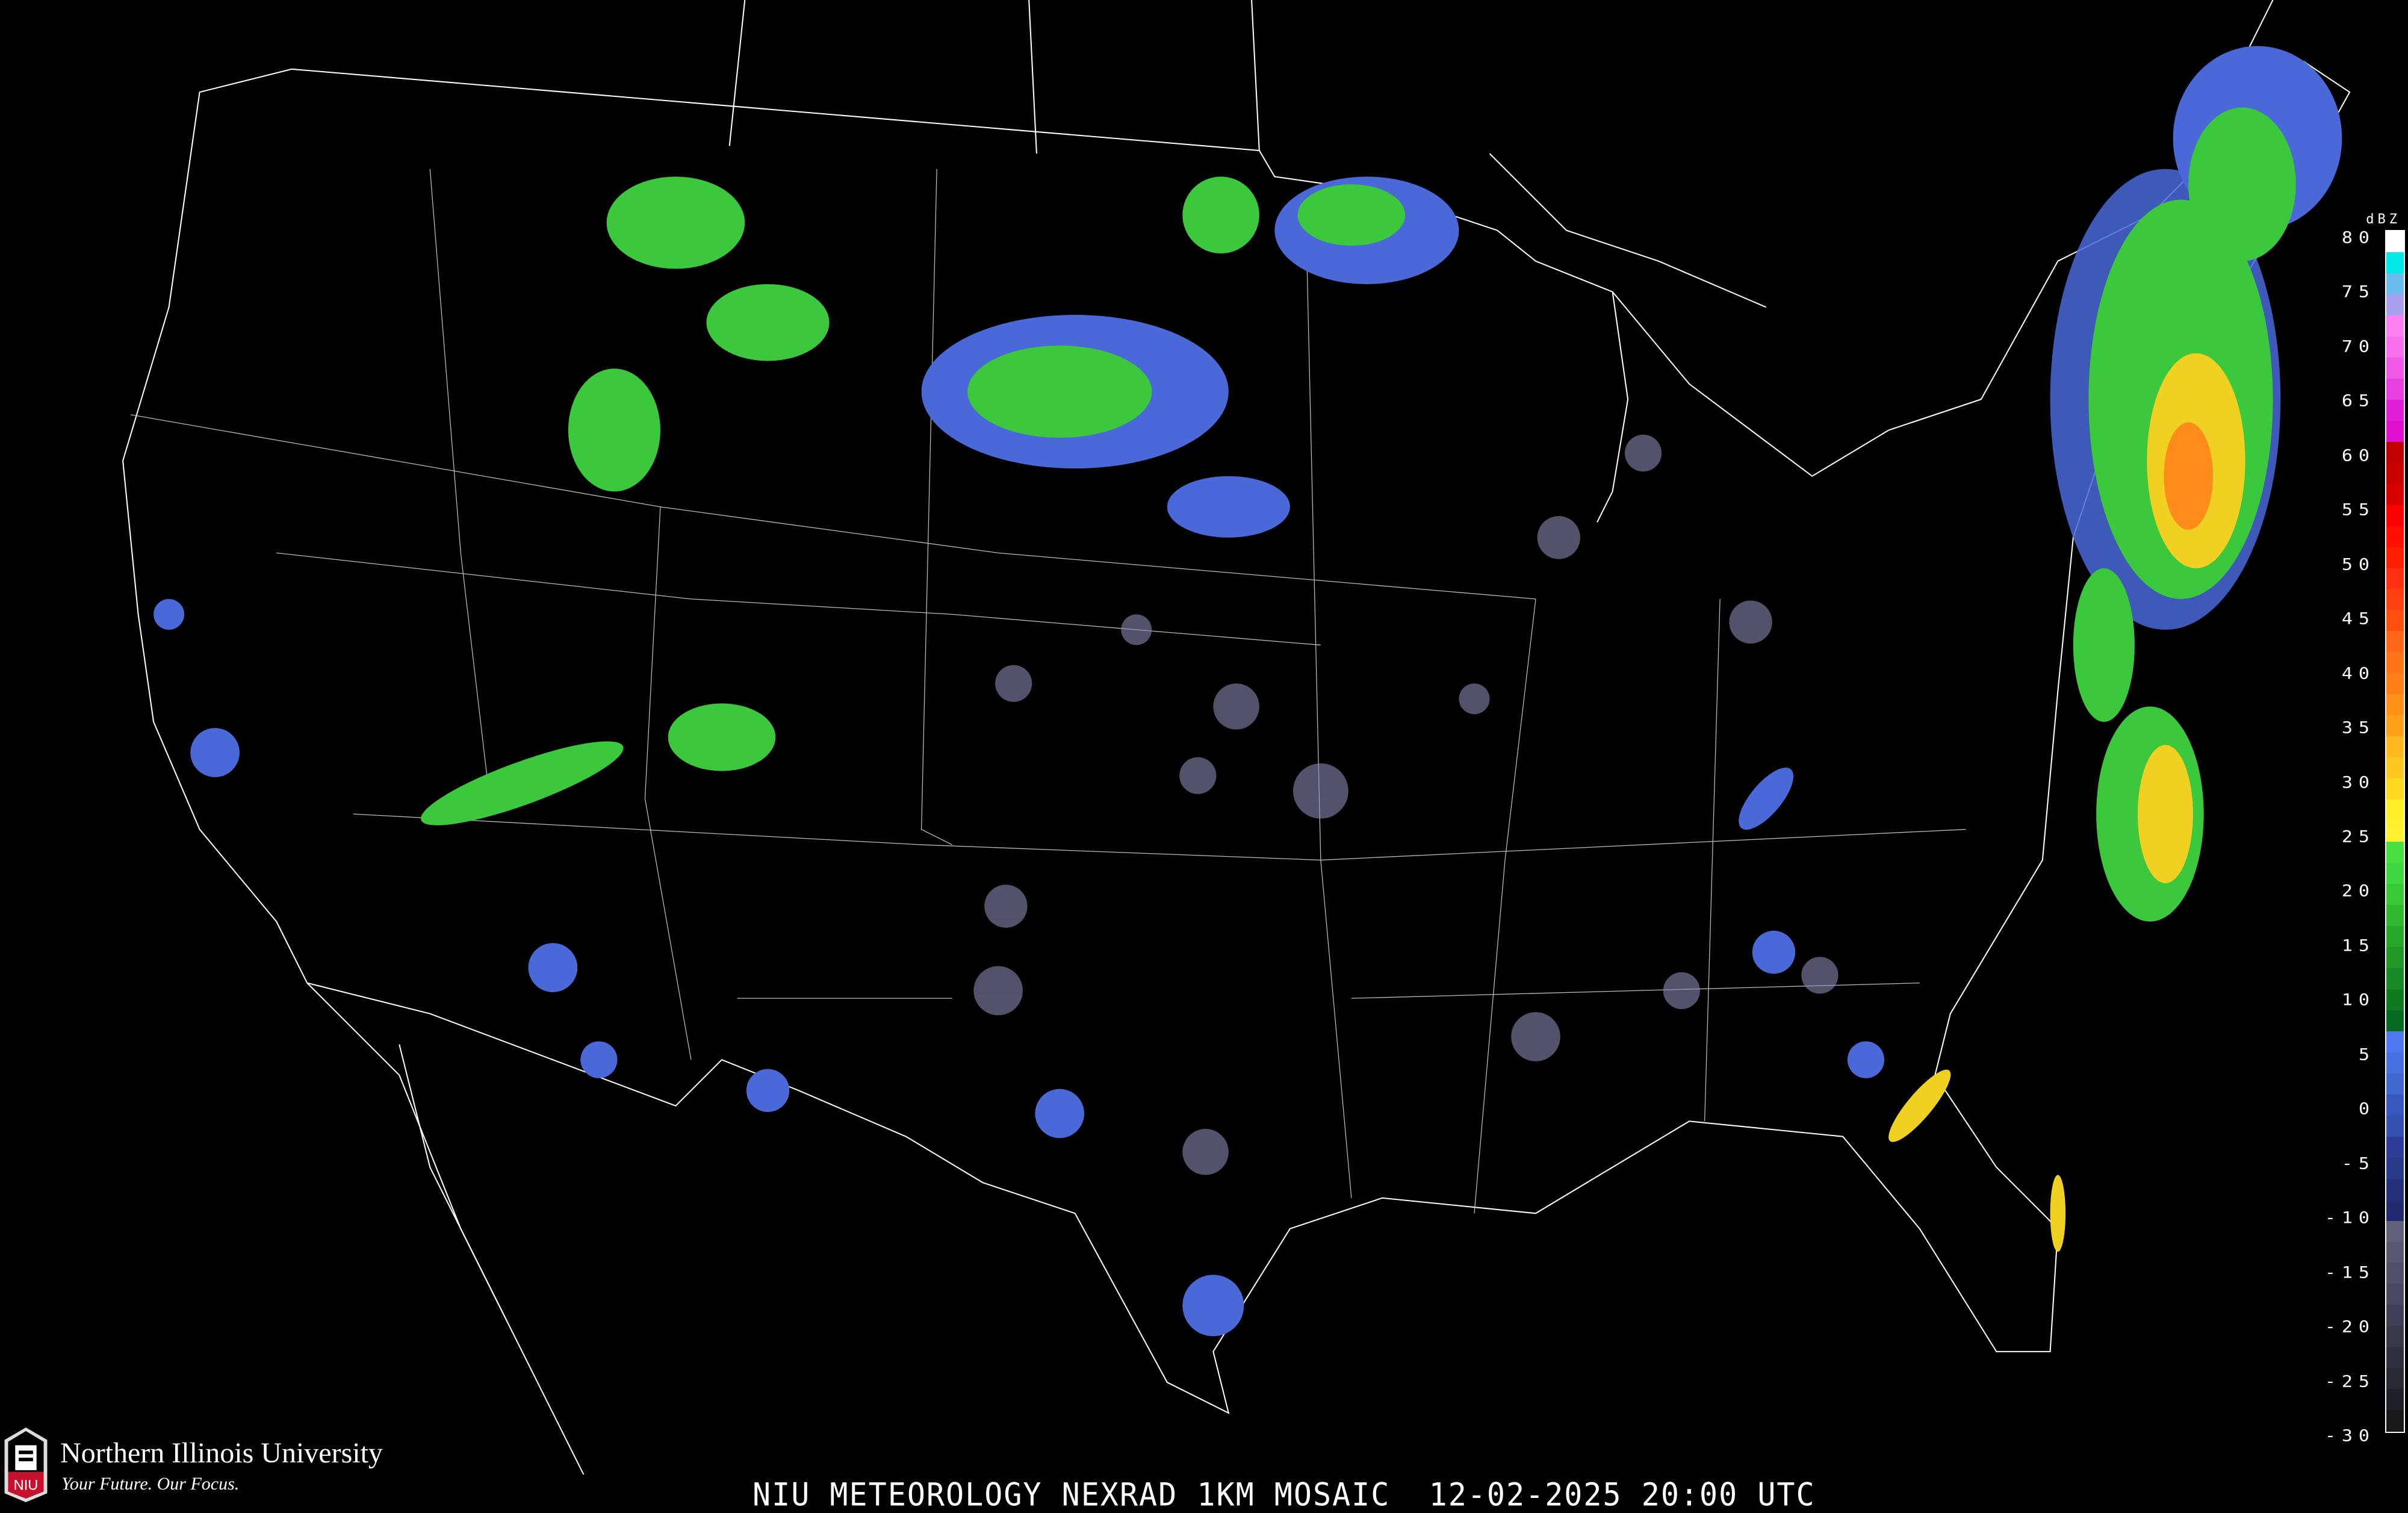 The image size is (2408, 1513). What do you see at coordinates (2358, 1000) in the screenshot?
I see `legend-tick-label: 10` at bounding box center [2358, 1000].